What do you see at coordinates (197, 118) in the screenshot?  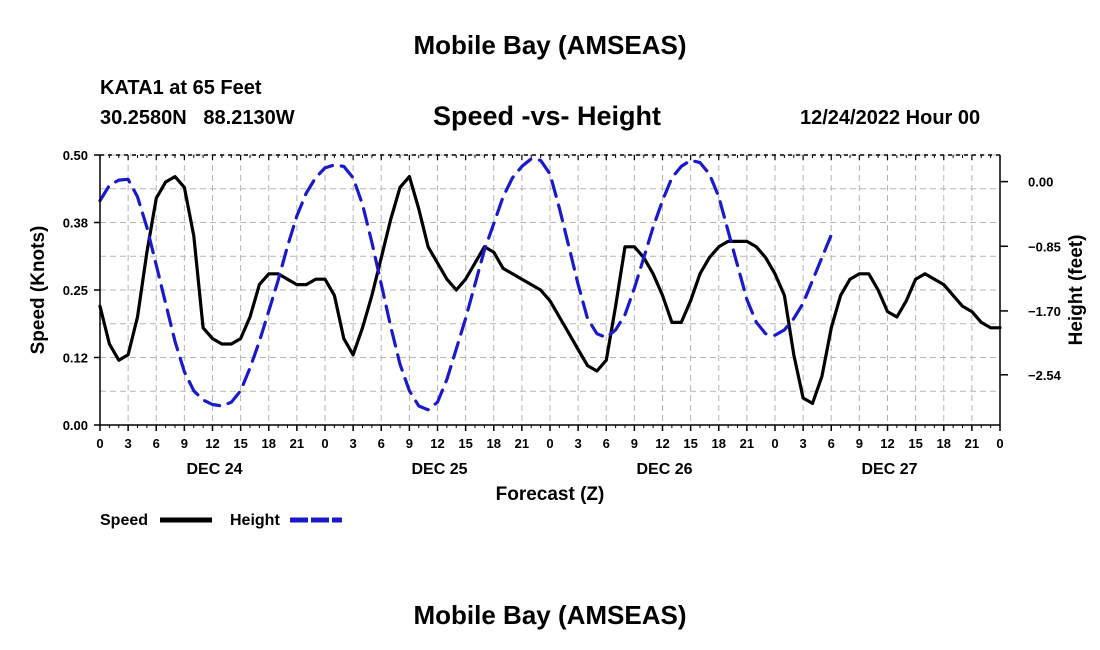 I see `station-coordinates: 30.2580N 88.2130W` at bounding box center [197, 118].